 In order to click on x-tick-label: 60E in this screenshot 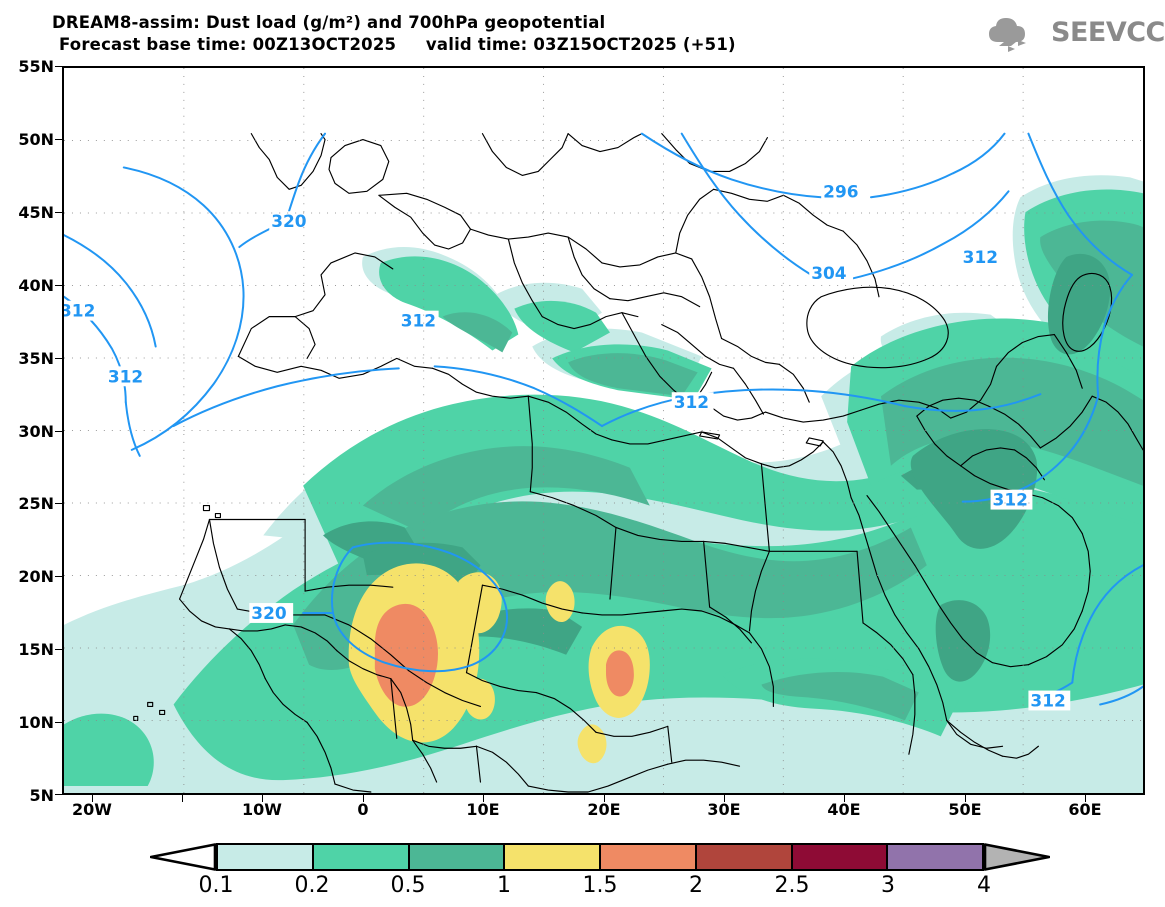, I will do `click(1085, 809)`.